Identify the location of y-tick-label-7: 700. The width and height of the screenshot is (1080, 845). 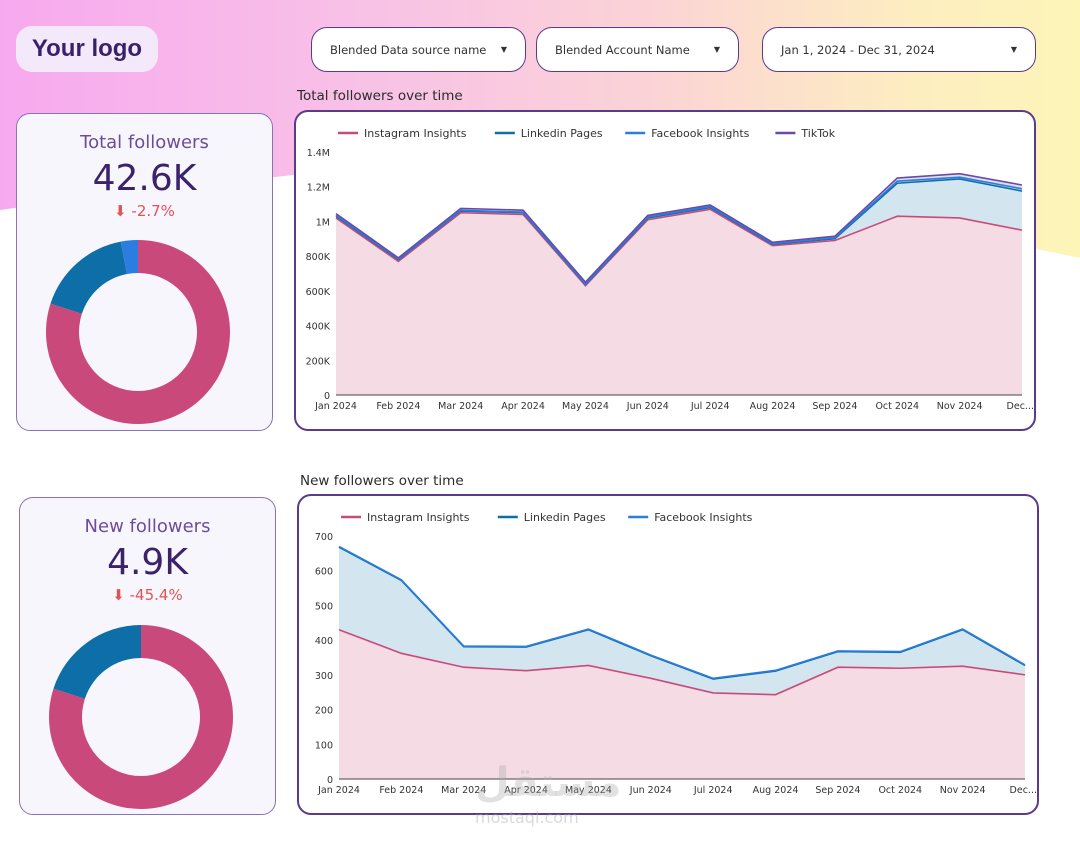
(324, 537).